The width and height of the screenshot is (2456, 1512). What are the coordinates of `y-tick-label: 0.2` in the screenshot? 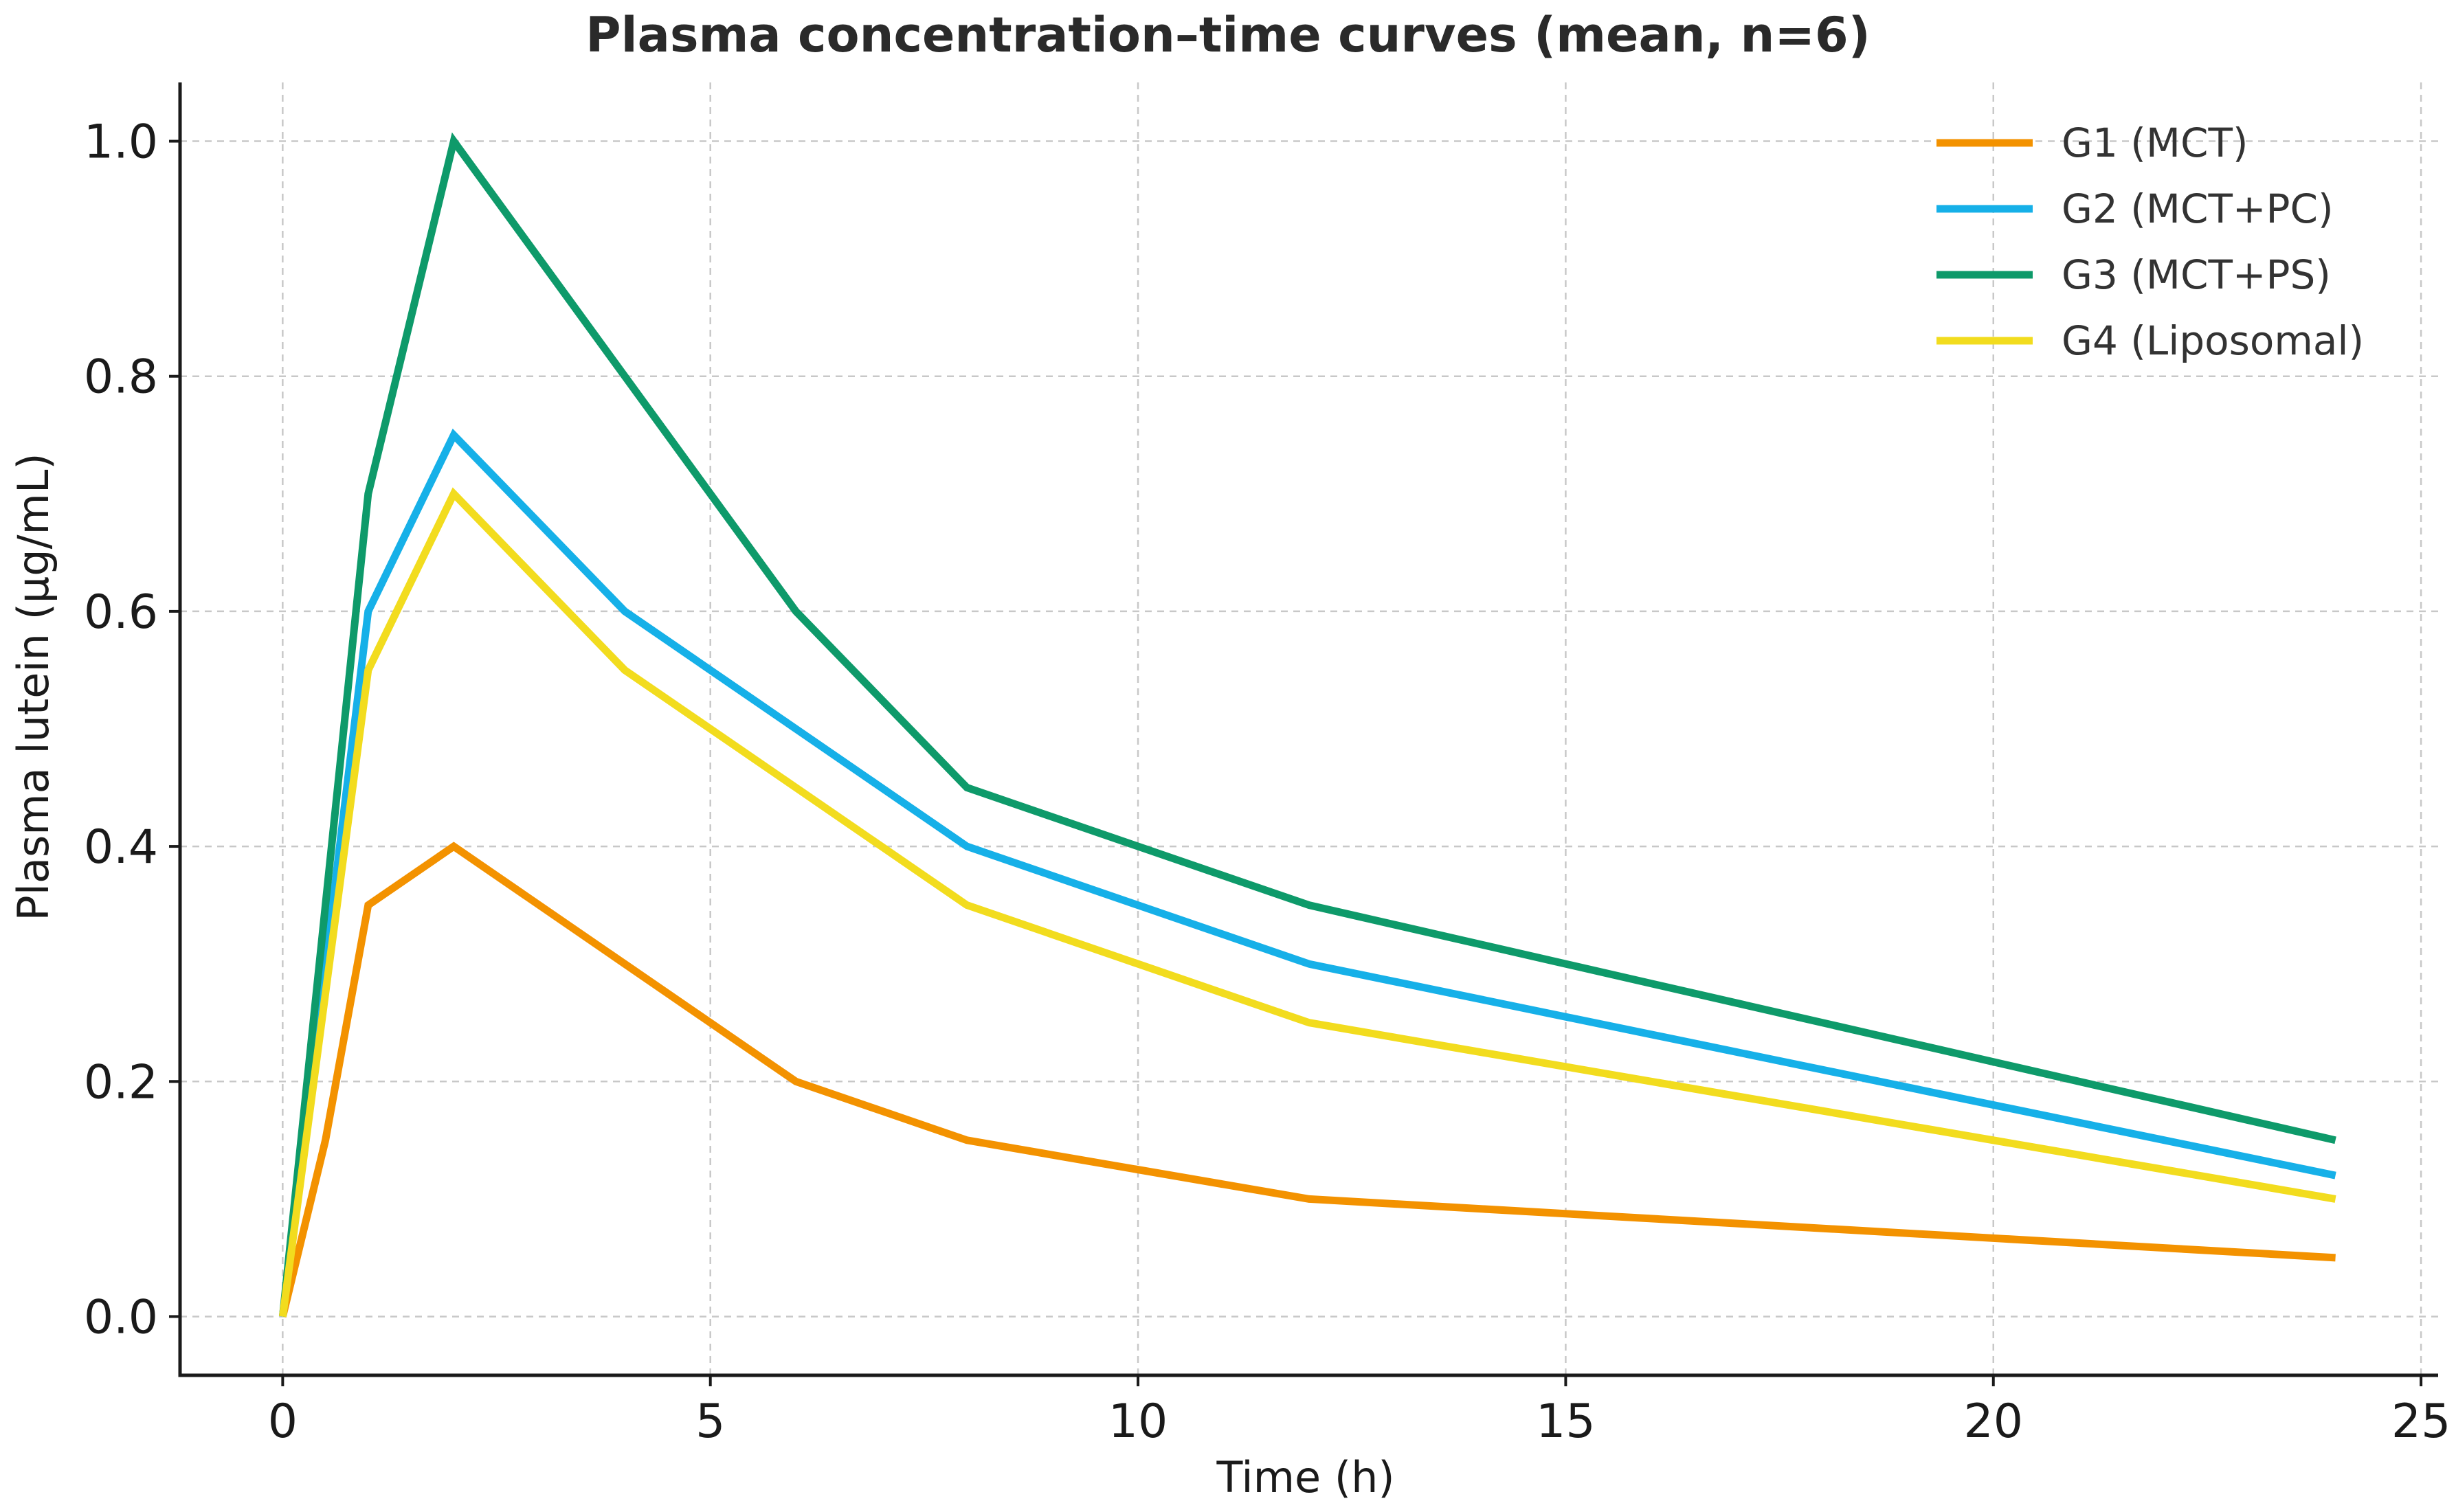 It's located at (121, 1082).